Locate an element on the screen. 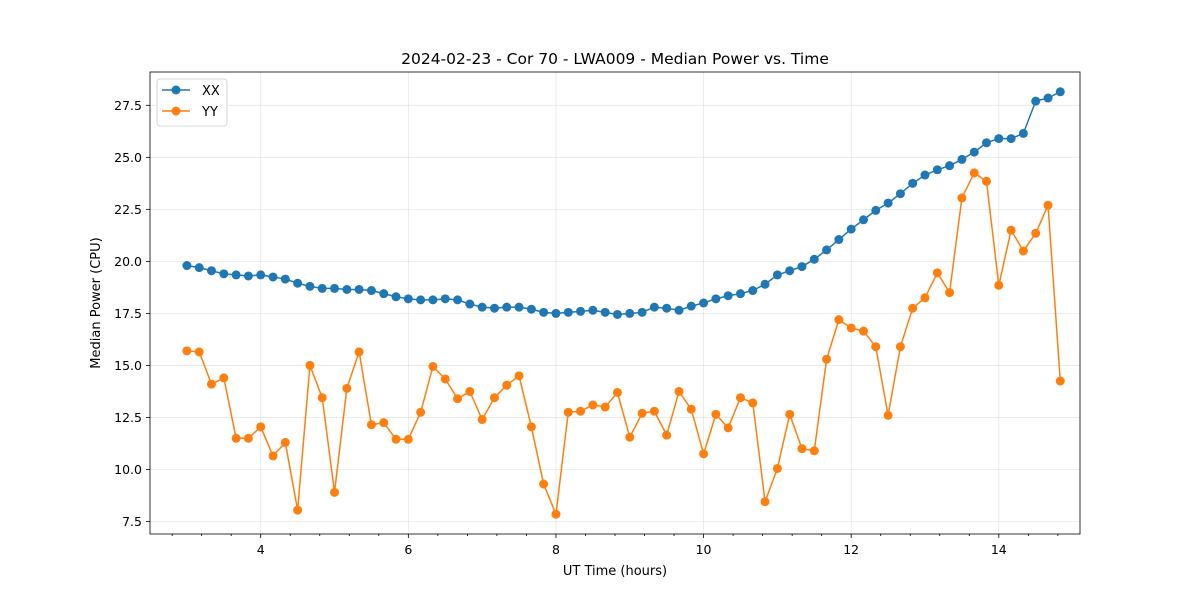  y-tick-label: 10.0 is located at coordinates (128, 469).